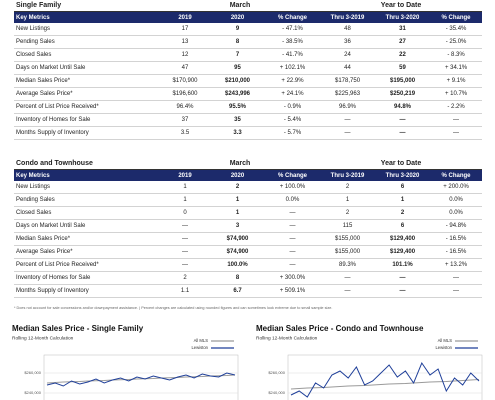  I want to click on column-header: 2020, so click(237, 17).